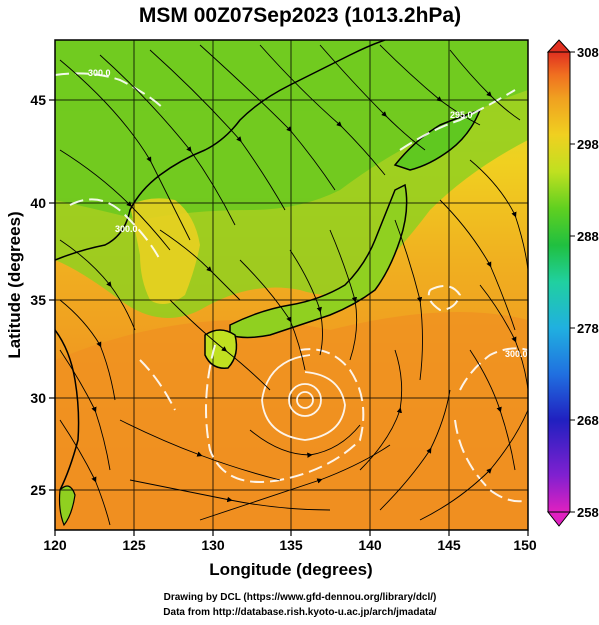  Describe the element at coordinates (559, 46) in the screenshot. I see `colorbar-top-triangle` at that location.